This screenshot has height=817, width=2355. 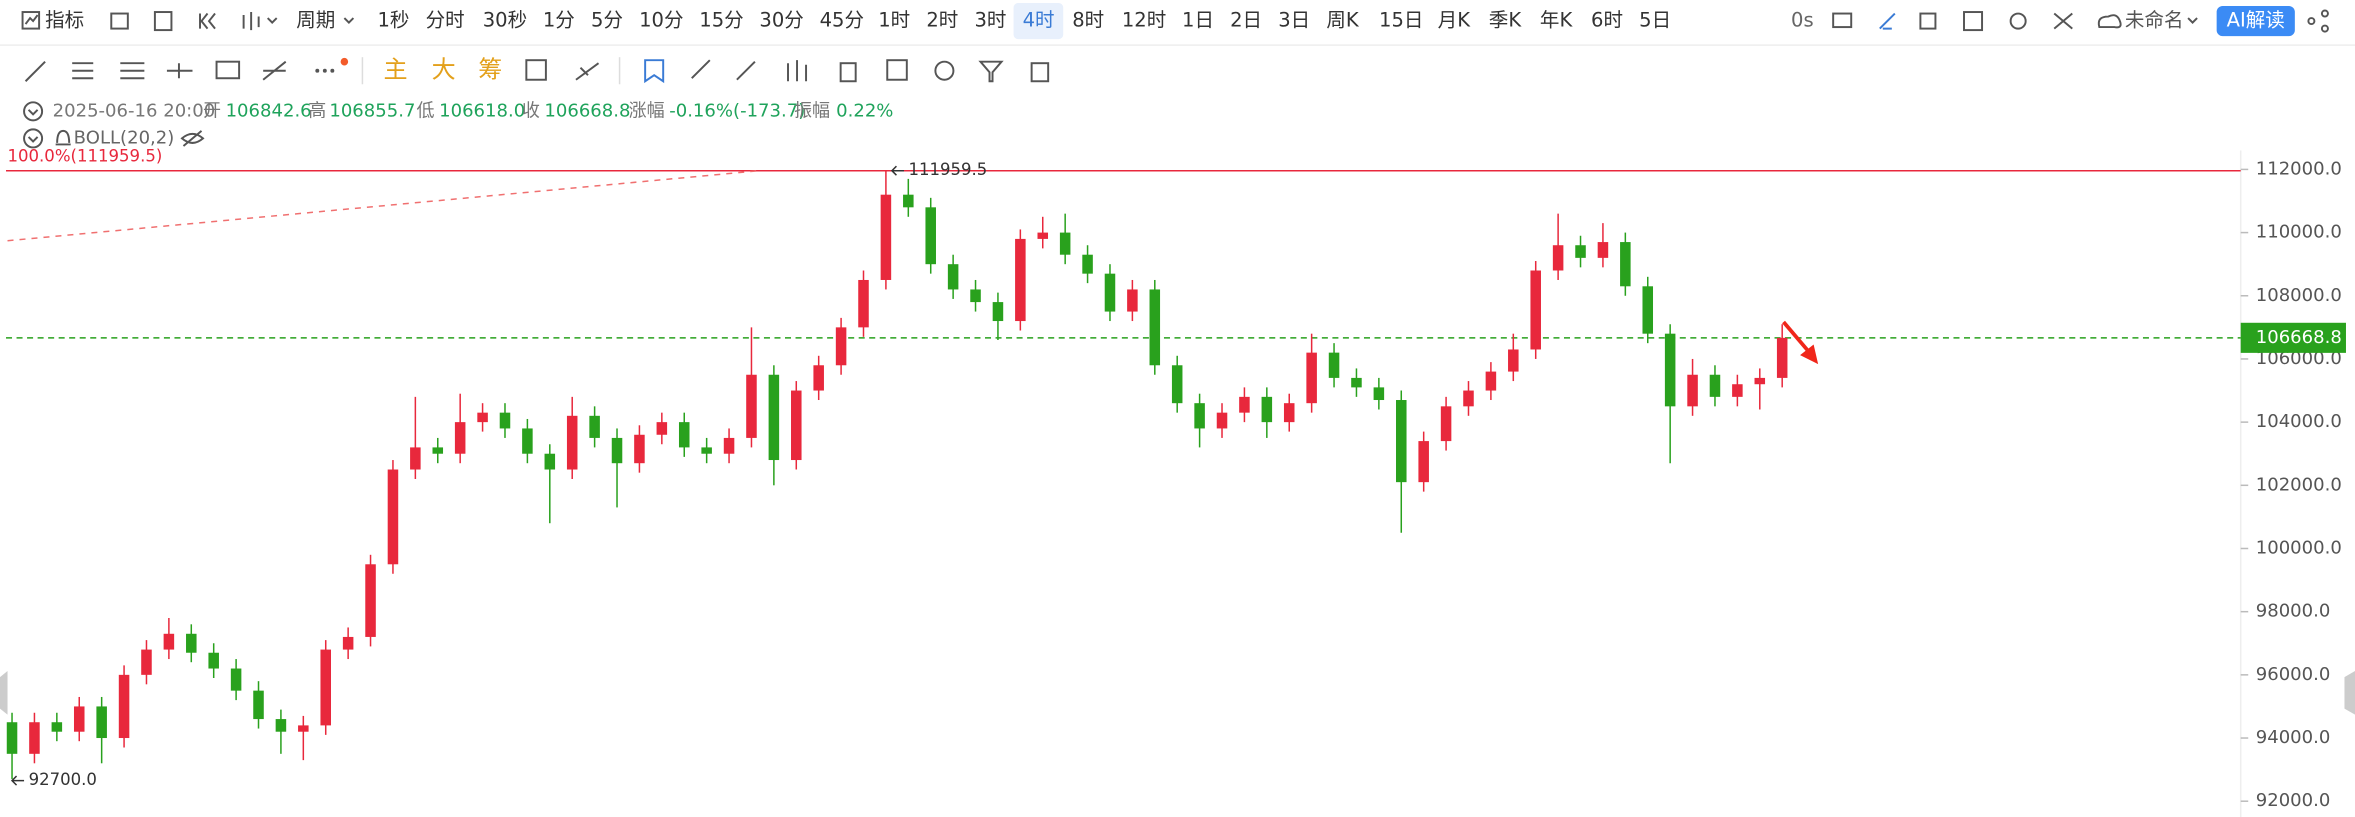 I want to click on period-selected-bg, so click(x=1038, y=21).